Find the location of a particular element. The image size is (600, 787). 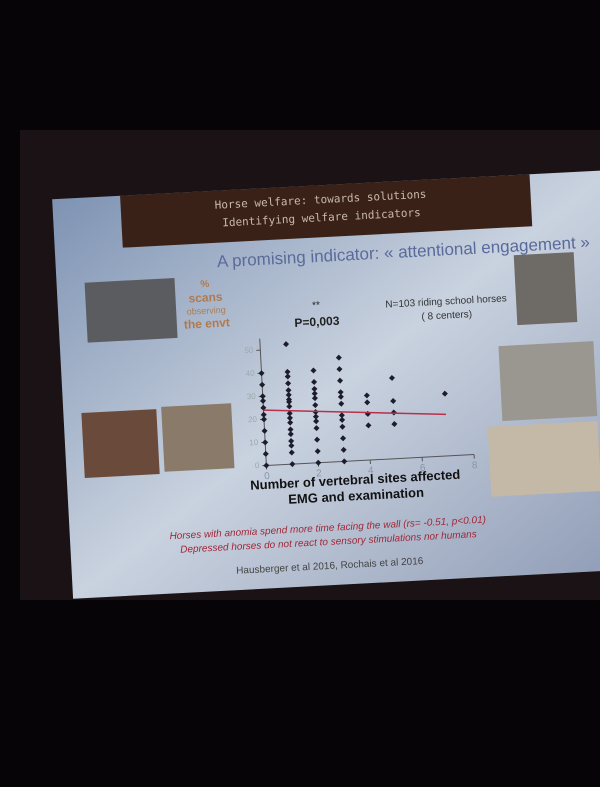

y-label: scans is located at coordinates (205, 298).